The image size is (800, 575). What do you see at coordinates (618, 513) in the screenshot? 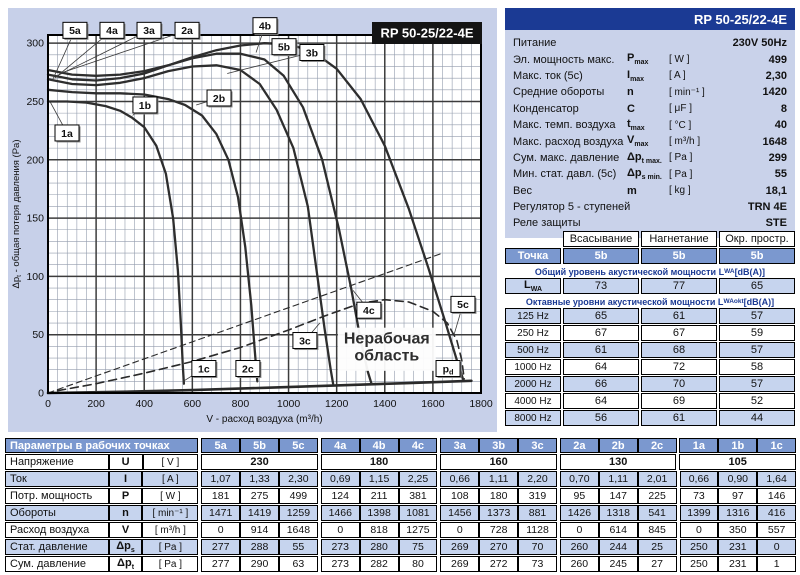
I see `op-cell: 1318` at bounding box center [618, 513].